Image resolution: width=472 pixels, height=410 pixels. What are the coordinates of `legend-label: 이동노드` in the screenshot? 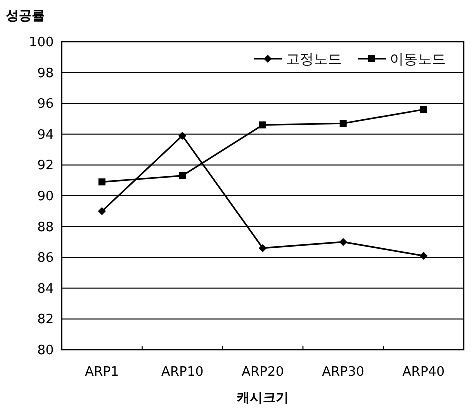 It's located at (418, 60).